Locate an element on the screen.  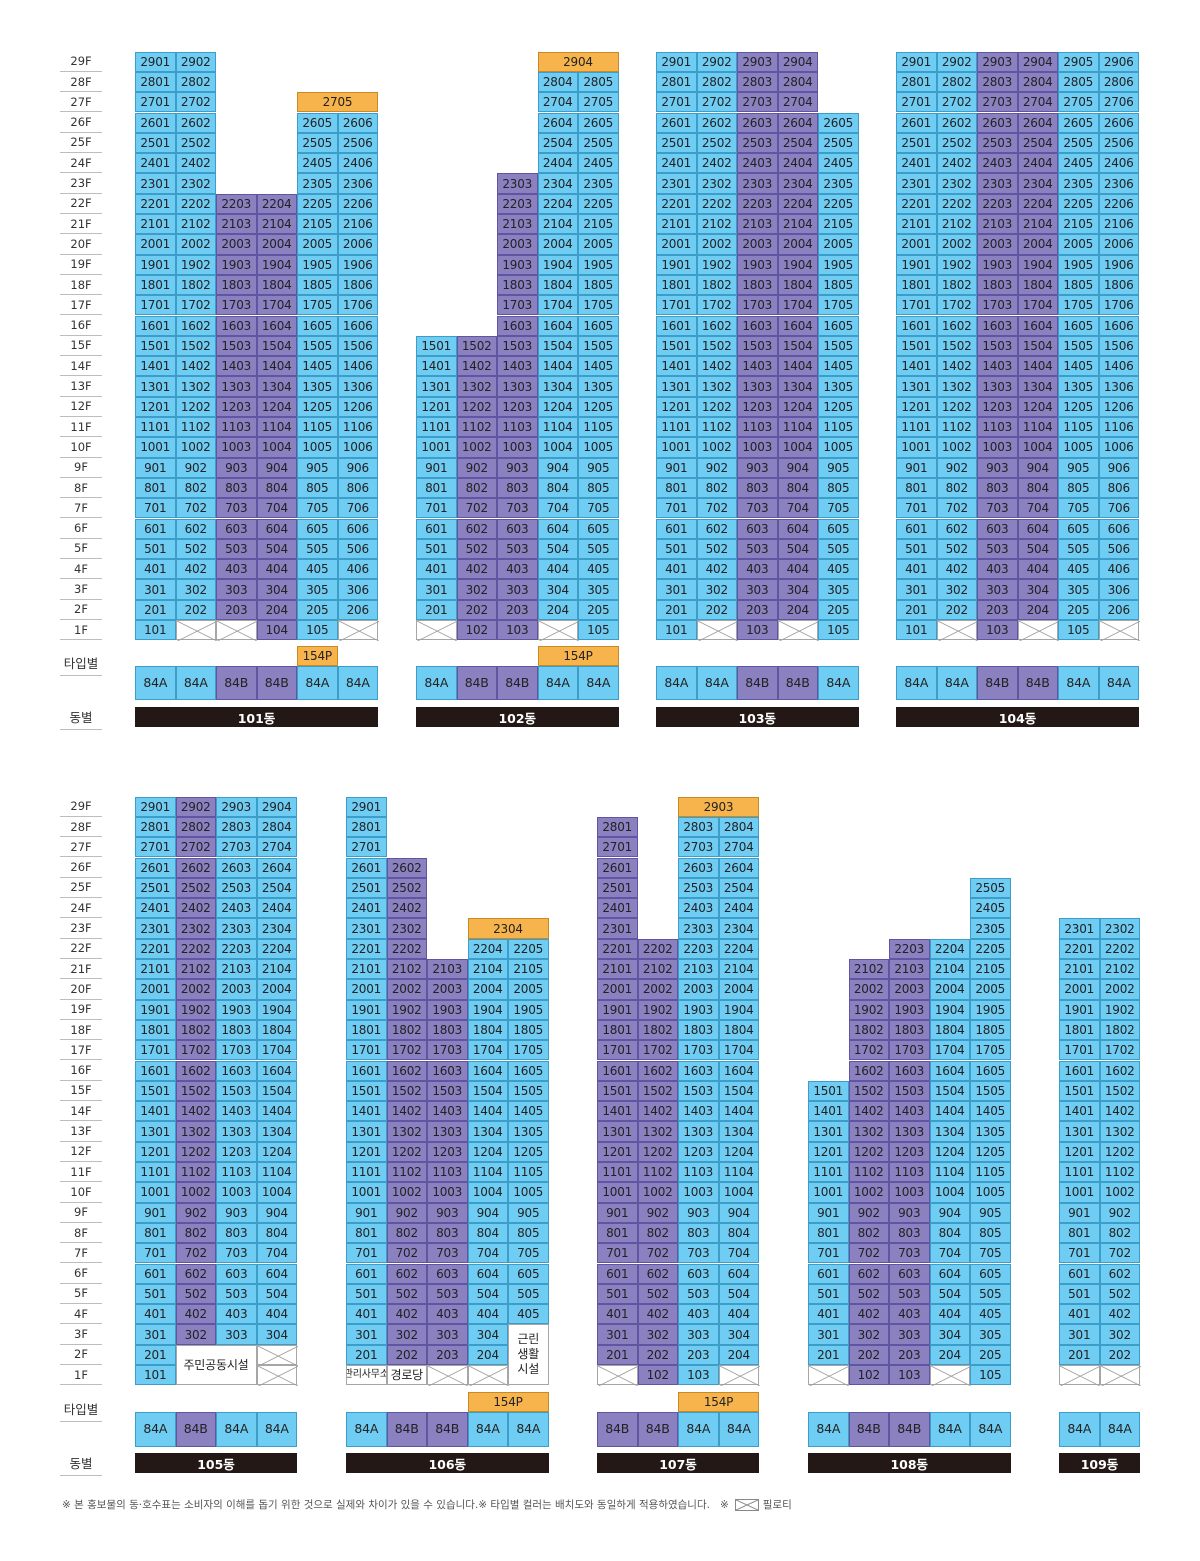
unit-cell: 903 is located at coordinates (698, 1212).